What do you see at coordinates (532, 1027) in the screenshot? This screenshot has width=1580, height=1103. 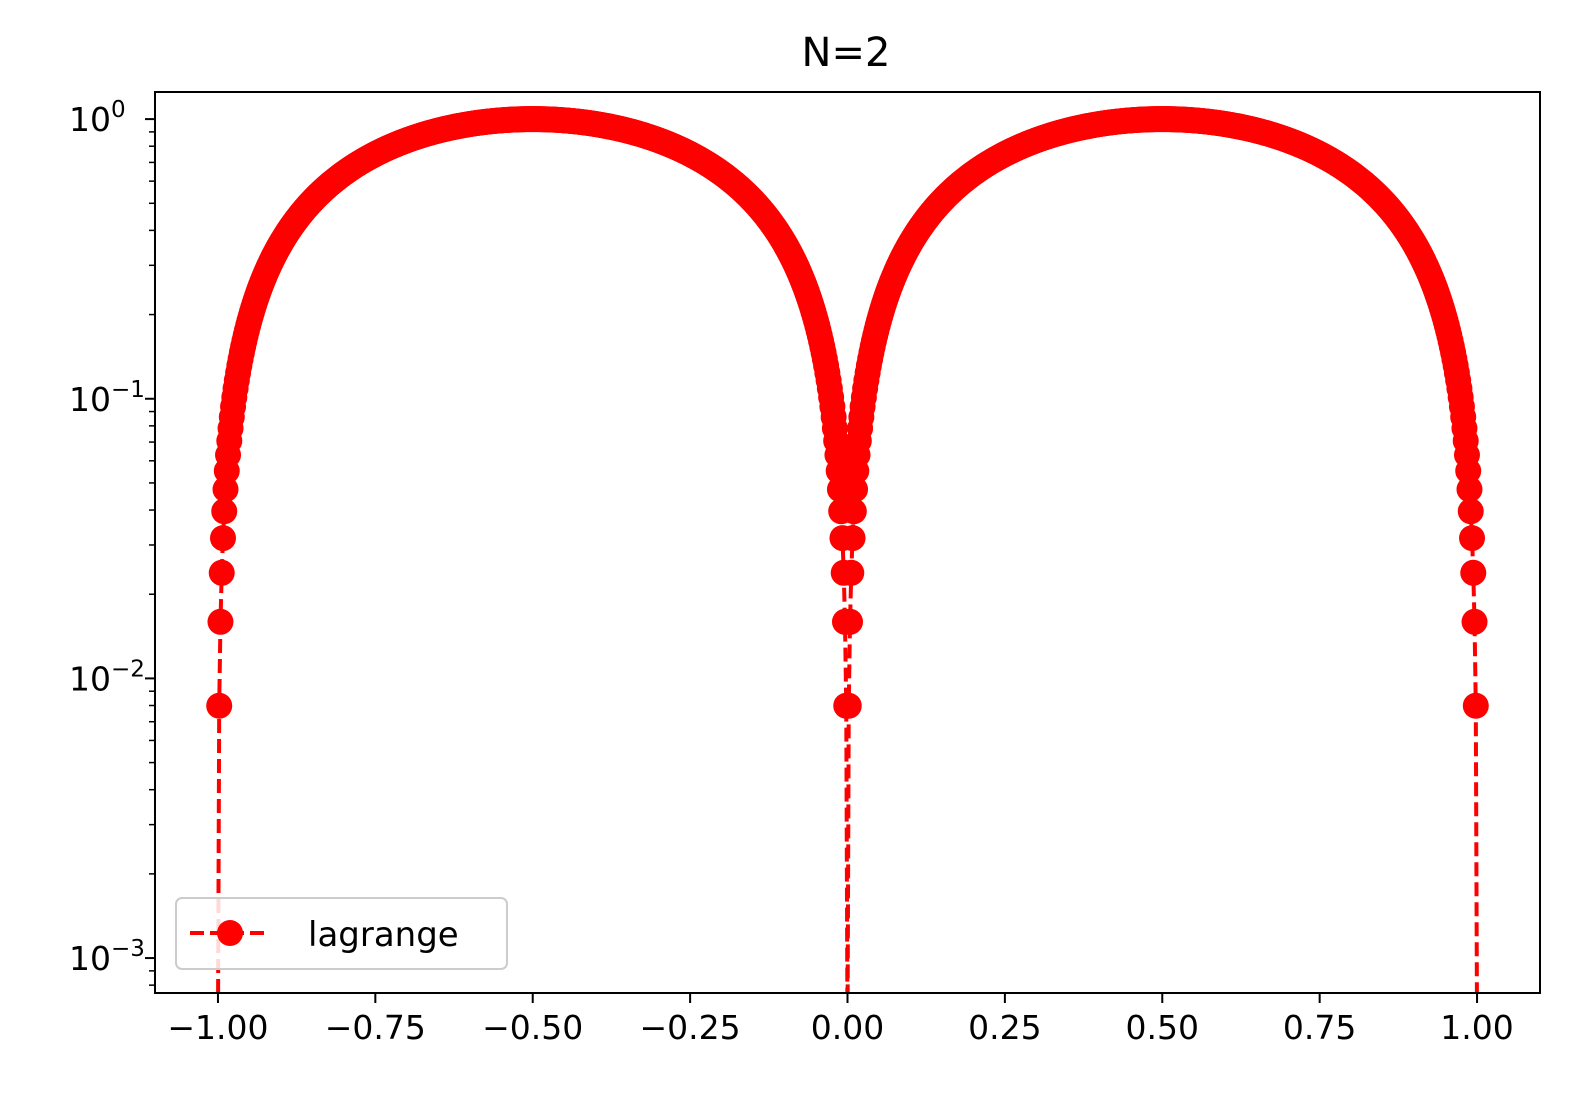 I see `x-tick-label: −0.50` at bounding box center [532, 1027].